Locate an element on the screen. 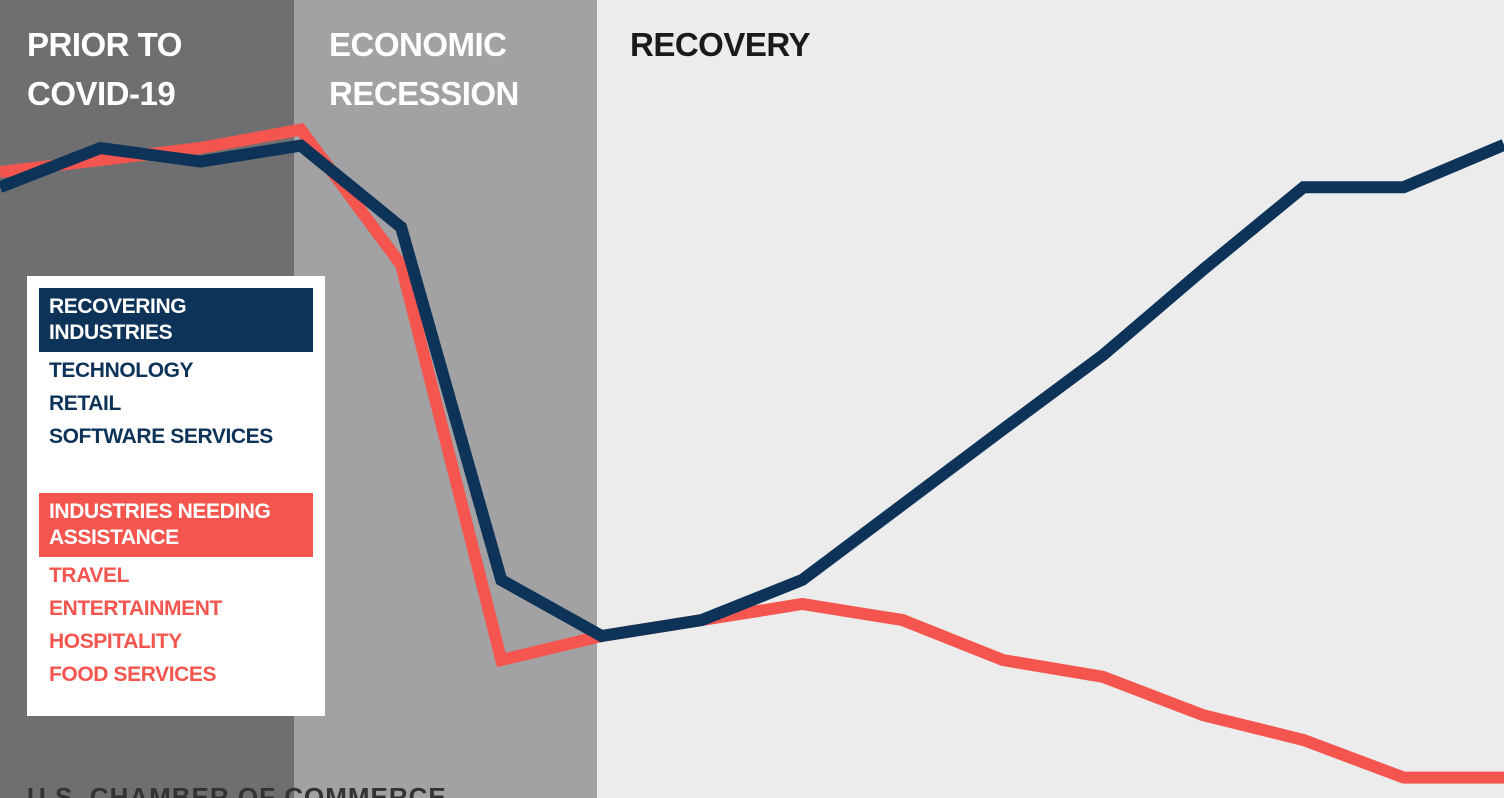  region-label: ECONOMIC RECESSION is located at coordinates (424, 69).